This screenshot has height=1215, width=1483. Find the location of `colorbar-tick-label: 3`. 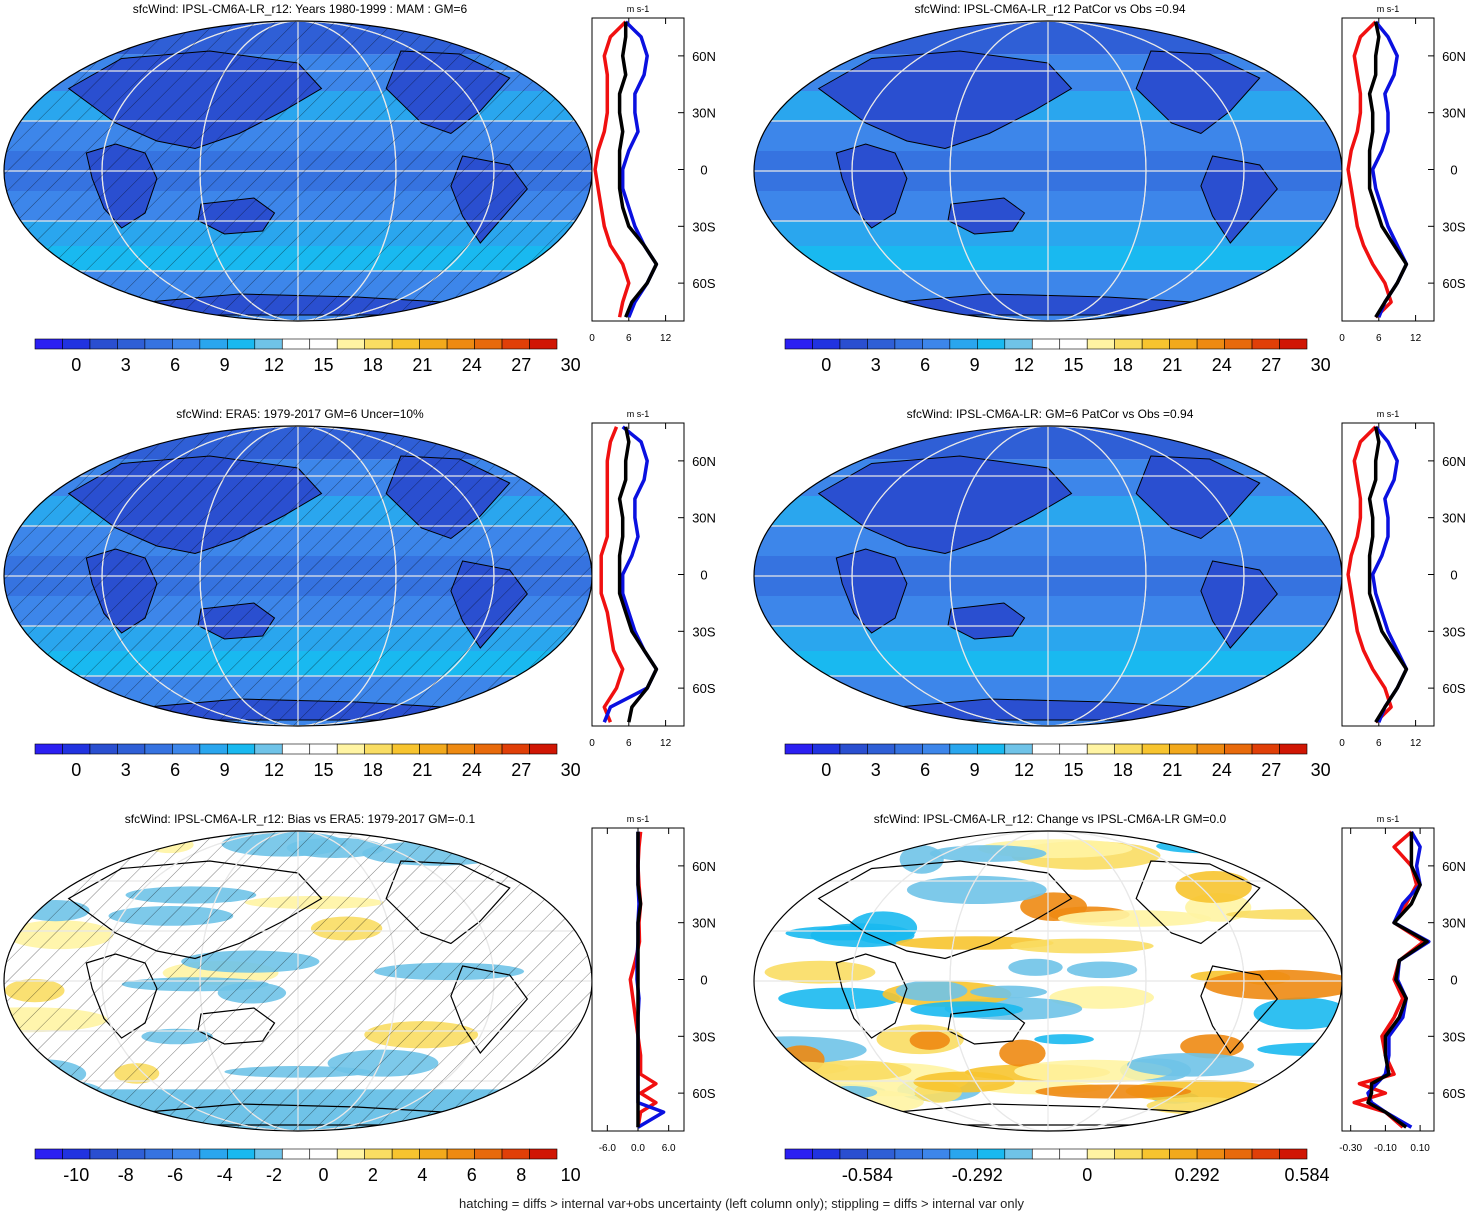

colorbar-tick-label: 3 is located at coordinates (876, 365).